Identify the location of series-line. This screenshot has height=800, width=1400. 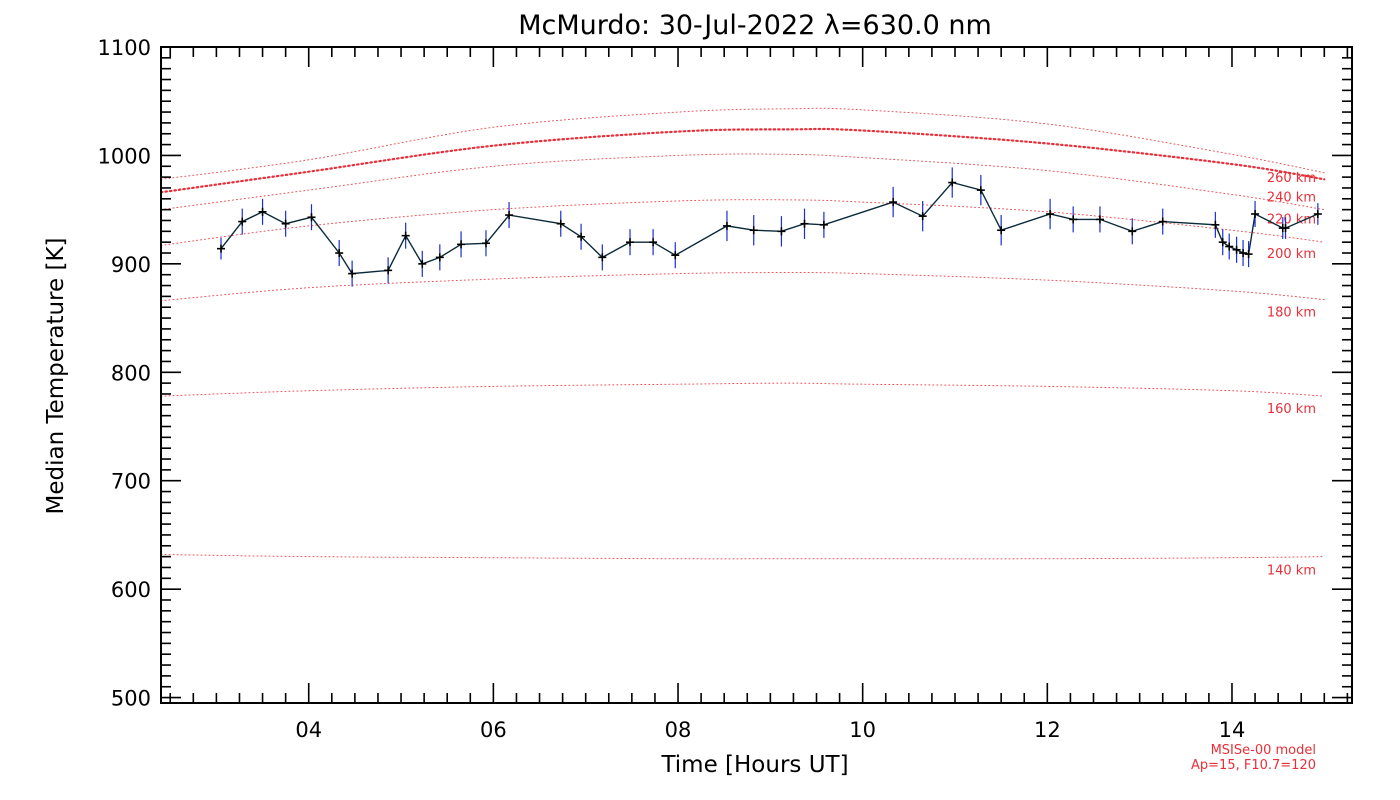
(769, 228).